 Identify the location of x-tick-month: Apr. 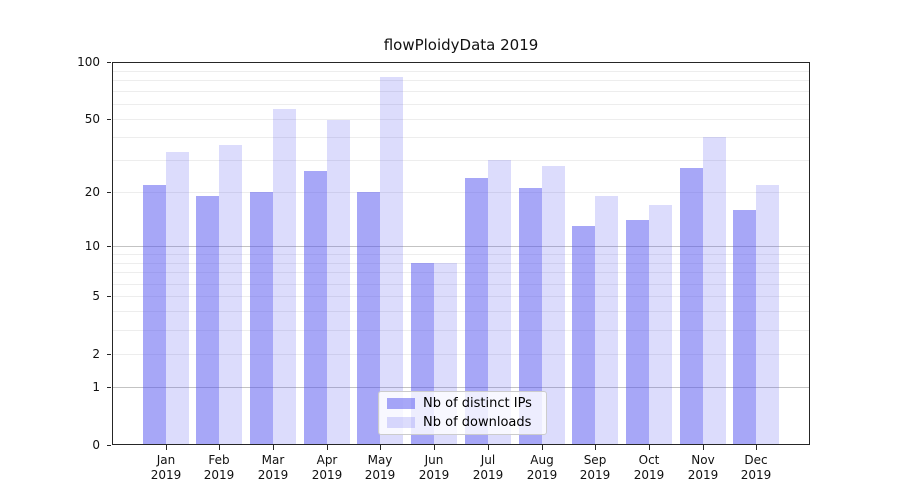
(327, 460).